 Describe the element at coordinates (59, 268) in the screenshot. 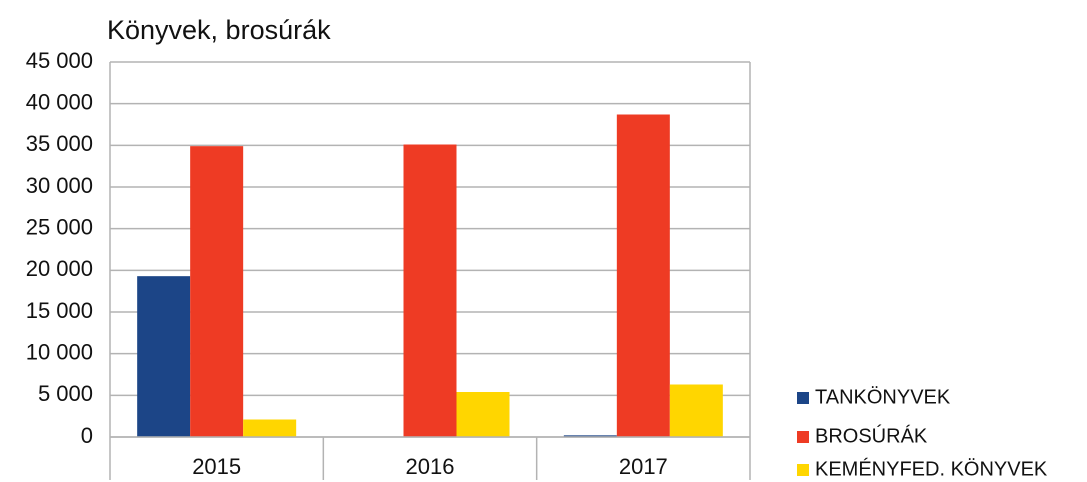

I see `y-tick-label: 20 000` at that location.